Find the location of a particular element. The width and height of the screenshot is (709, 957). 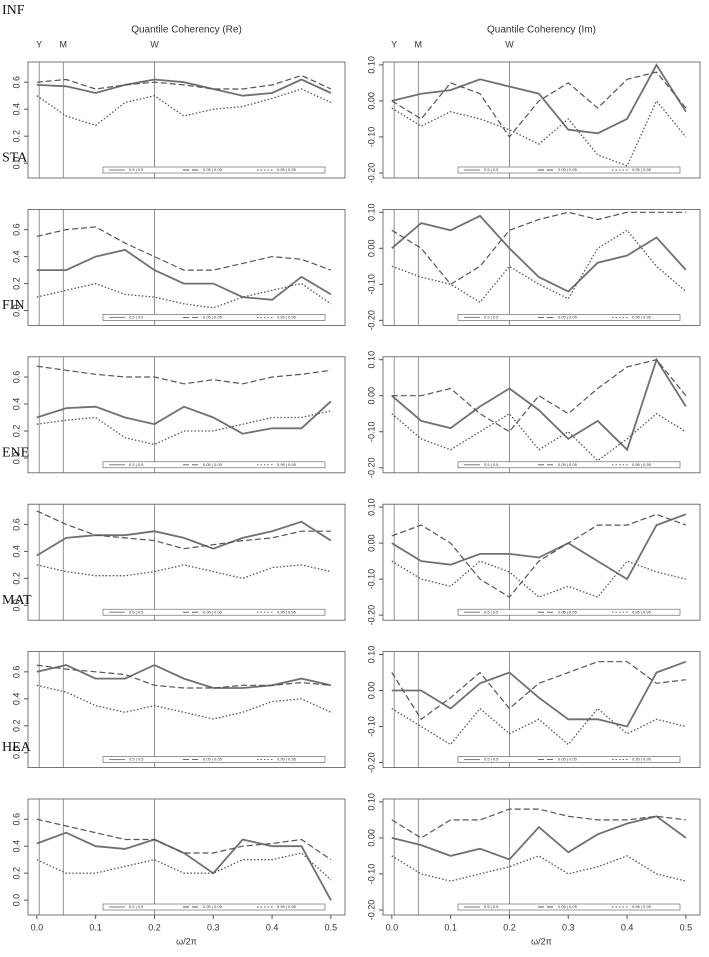

row-label: MAT is located at coordinates (17, 600).